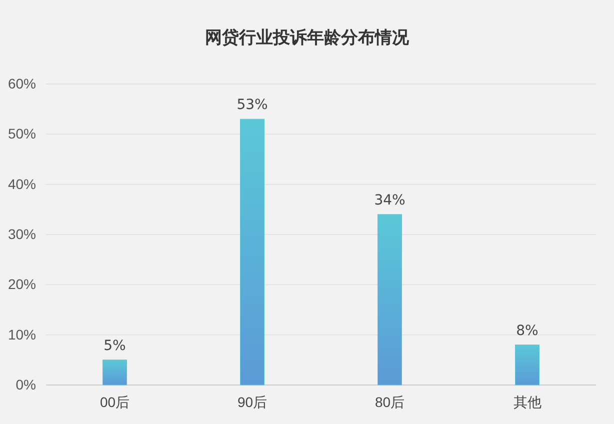 Image resolution: width=614 pixels, height=424 pixels. I want to click on y-tick-label: 30%, so click(22, 234).